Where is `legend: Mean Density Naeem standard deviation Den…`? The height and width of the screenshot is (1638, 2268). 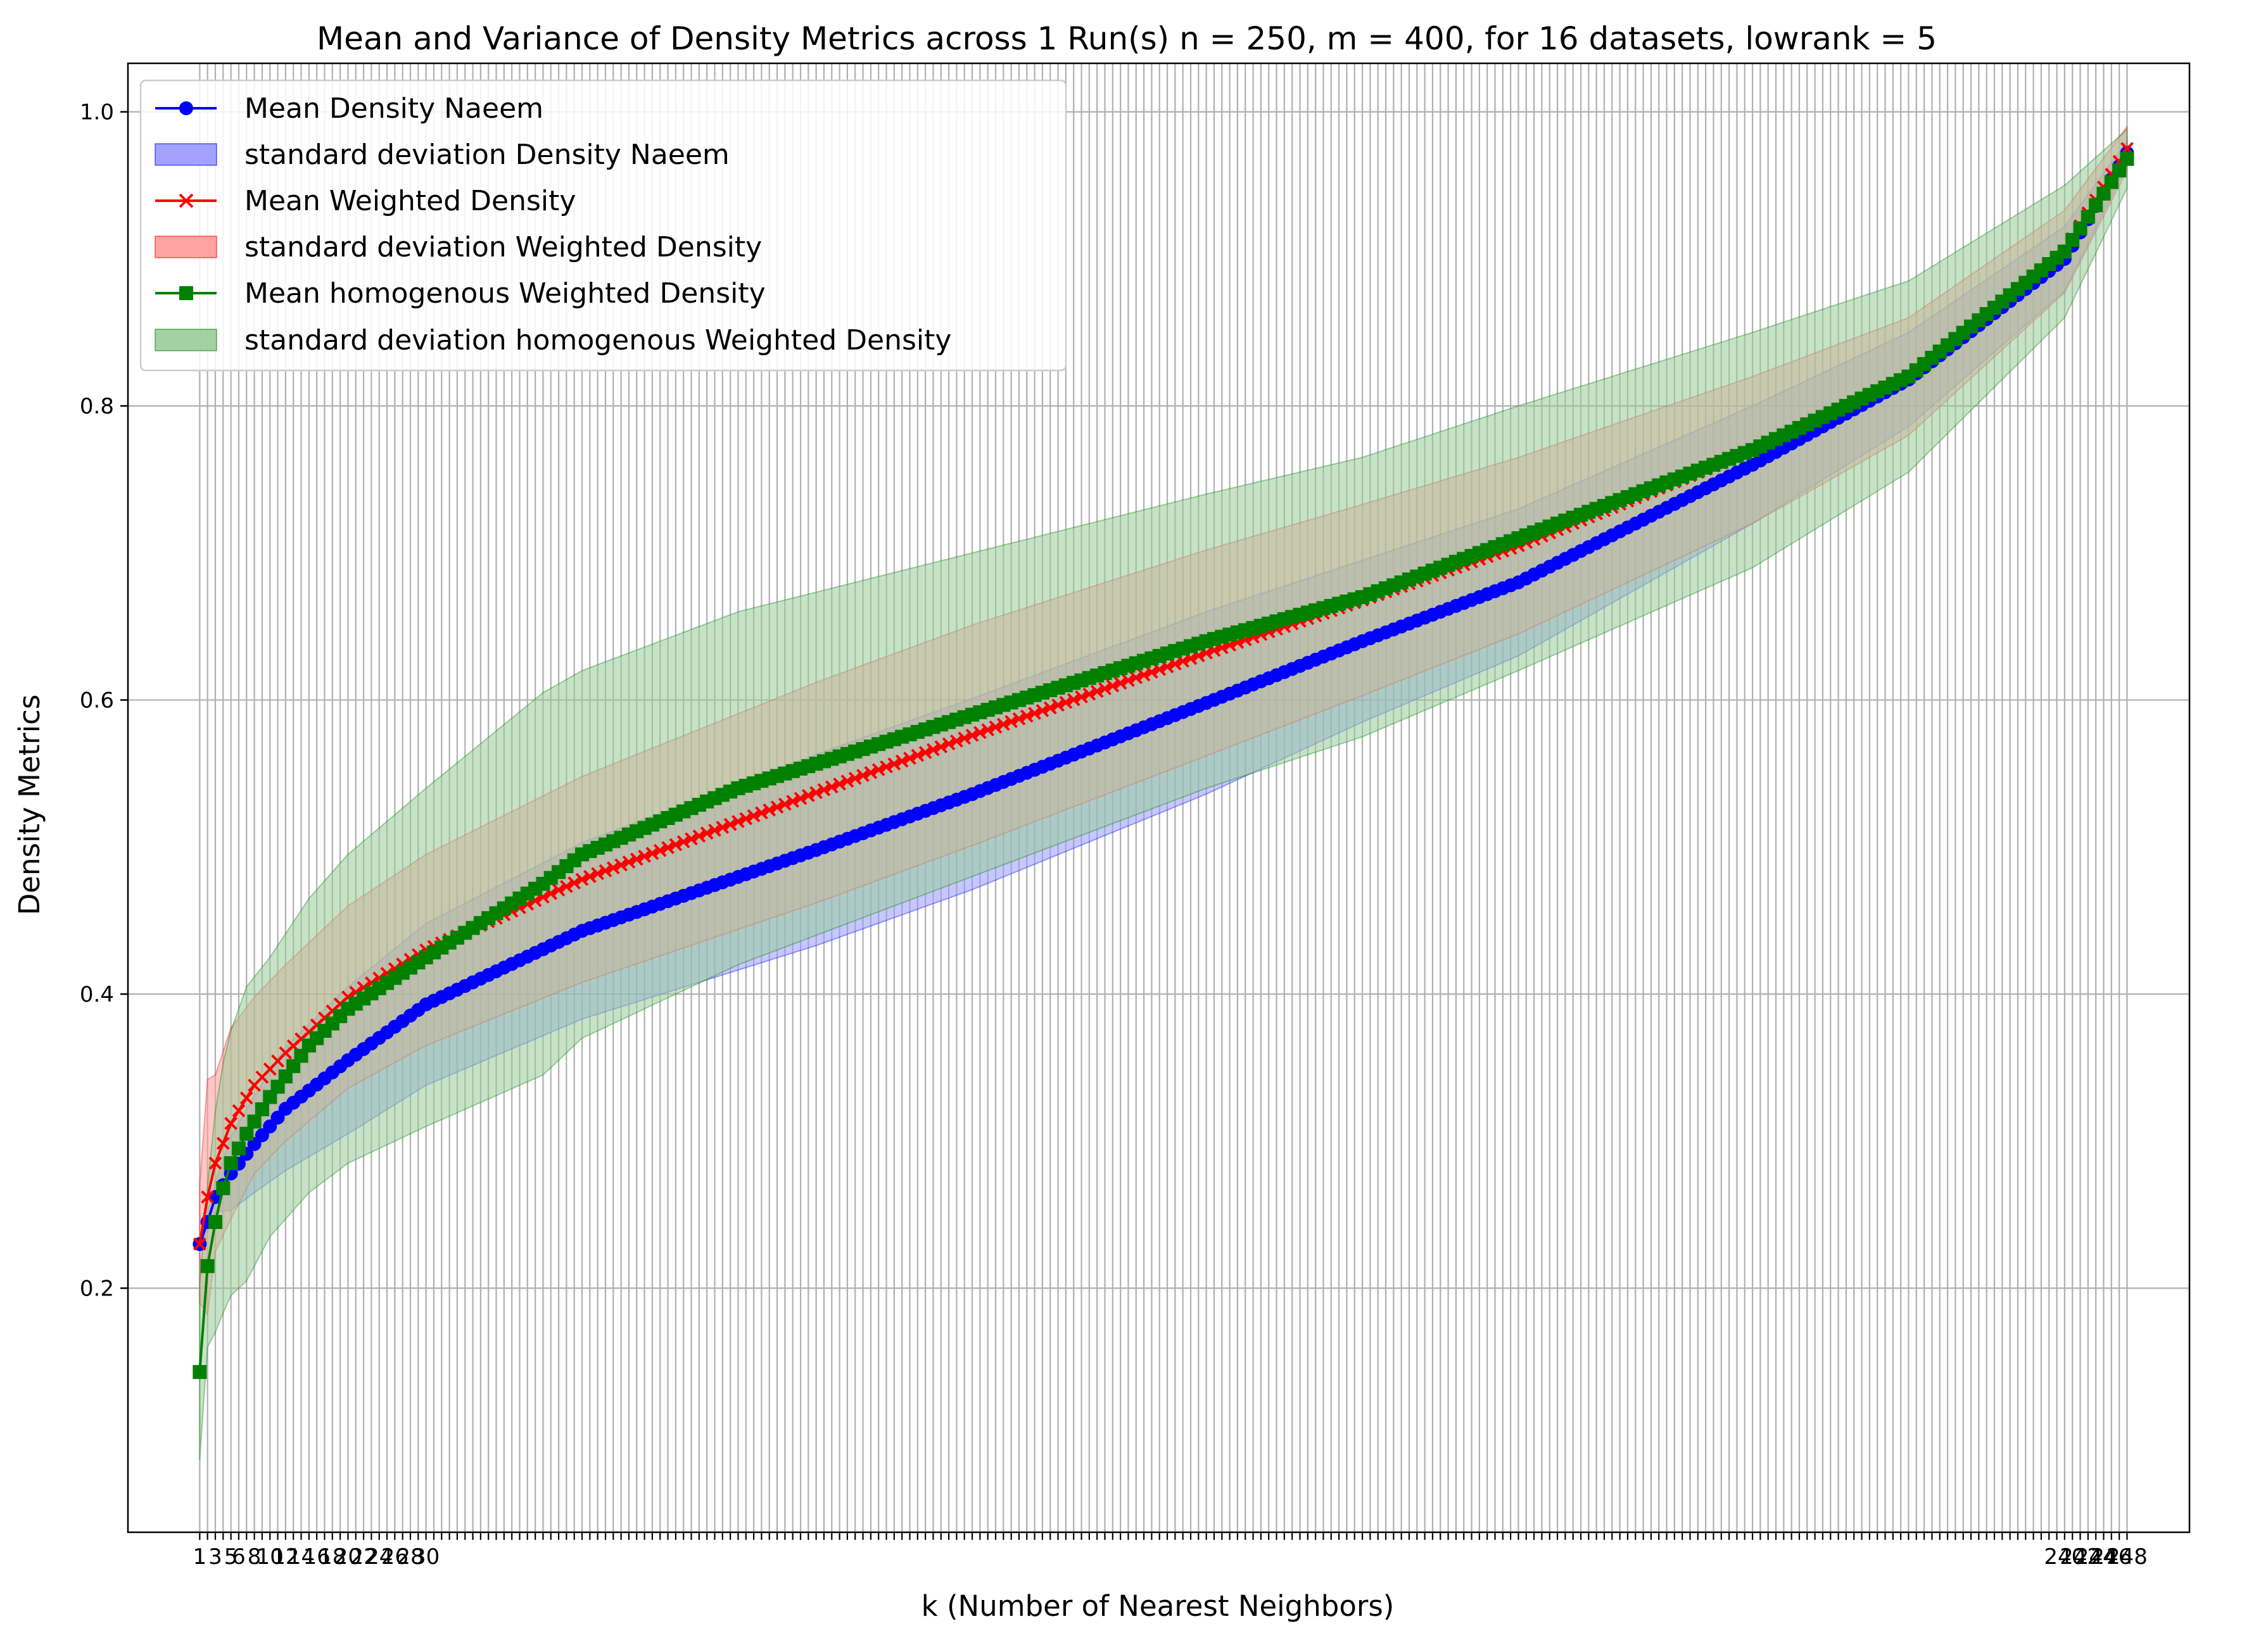 legend: Mean Density Naeem standard deviation Den… is located at coordinates (603, 225).